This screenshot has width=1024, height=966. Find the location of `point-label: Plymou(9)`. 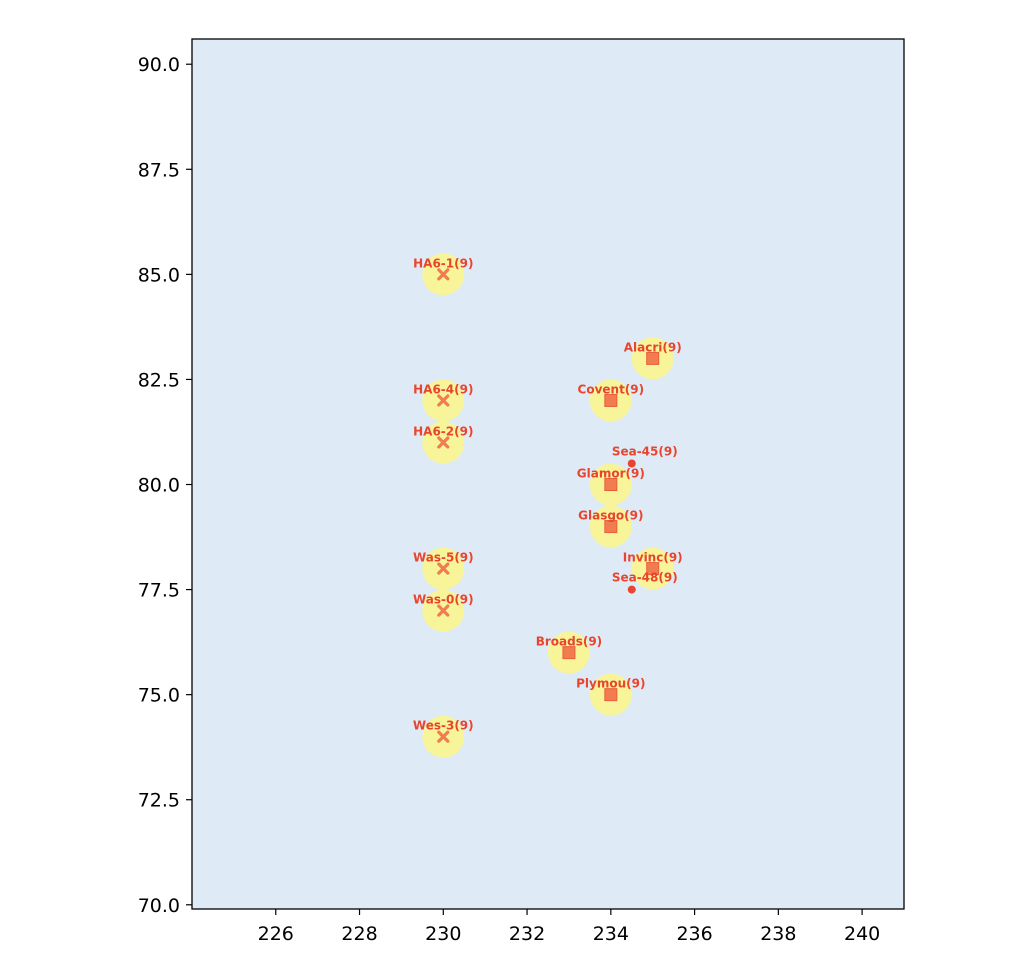

point-label: Plymou(9) is located at coordinates (610, 684).